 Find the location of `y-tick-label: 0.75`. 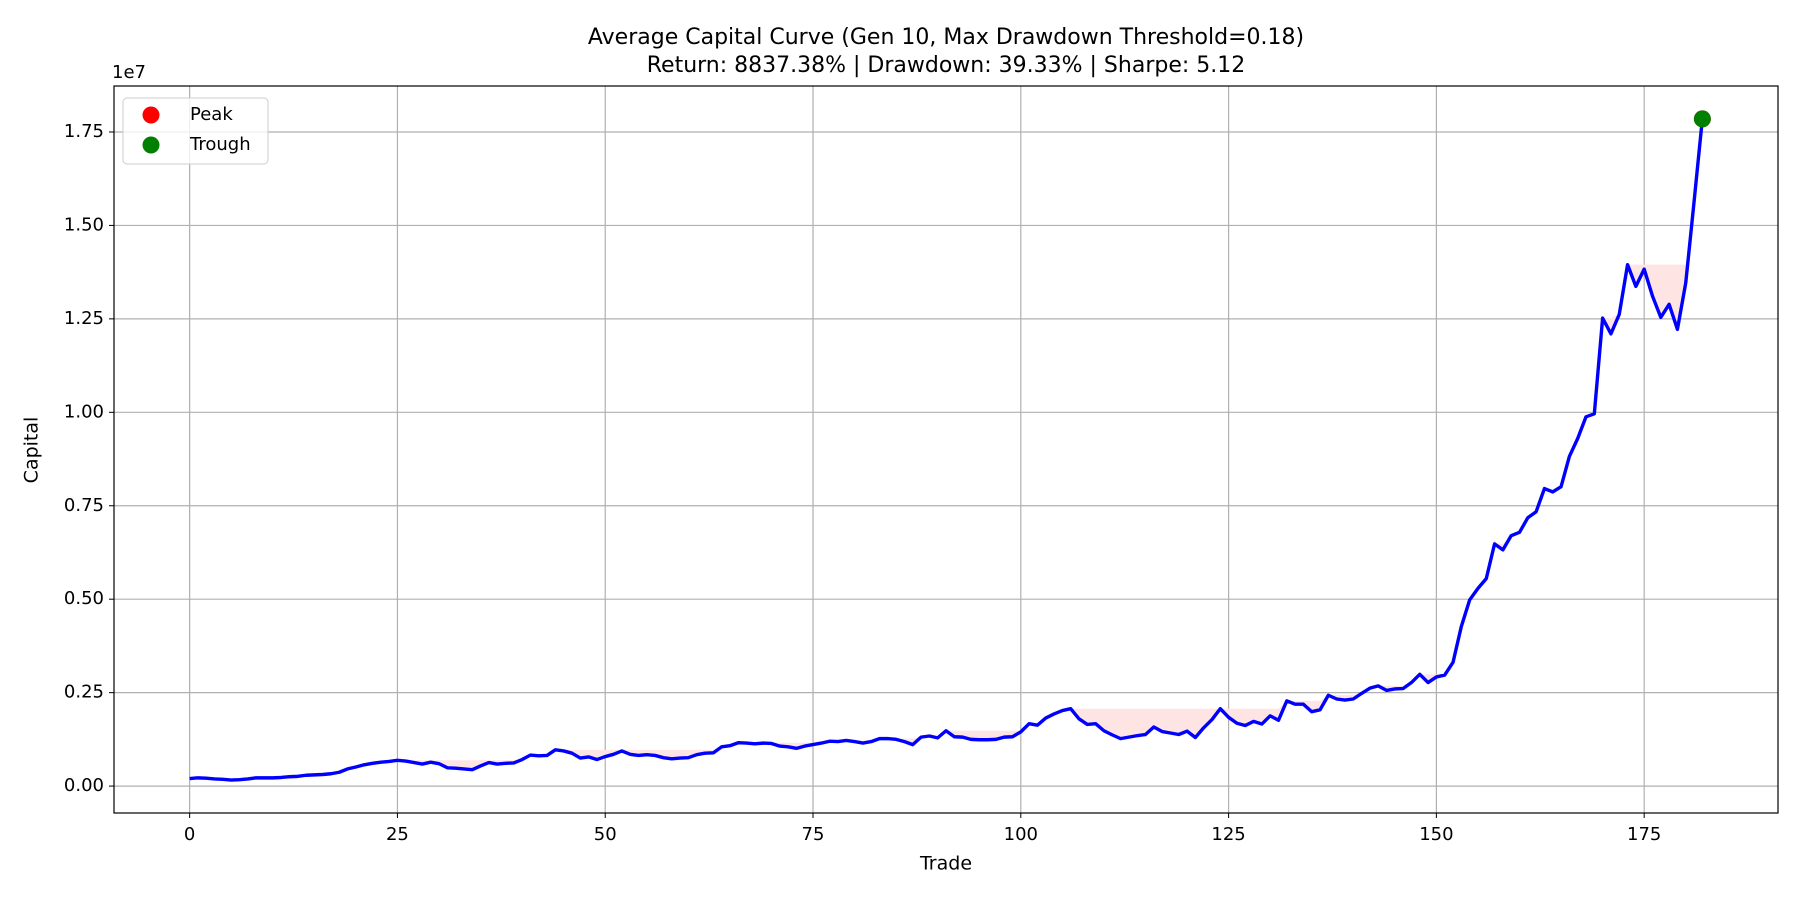

y-tick-label: 0.75 is located at coordinates (84, 505).